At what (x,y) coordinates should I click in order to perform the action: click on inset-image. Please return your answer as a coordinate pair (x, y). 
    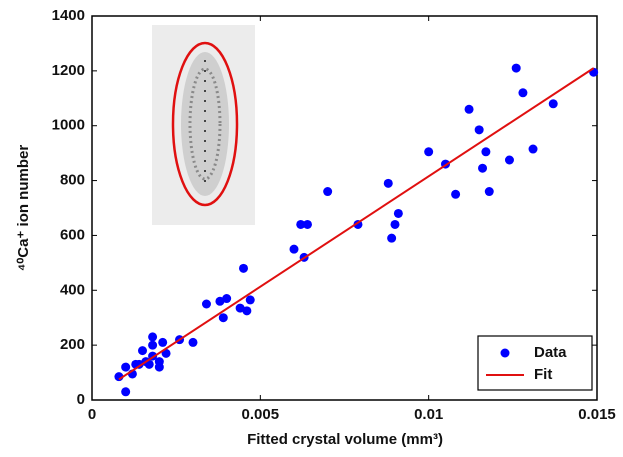
    Looking at the image, I should click on (203, 125).